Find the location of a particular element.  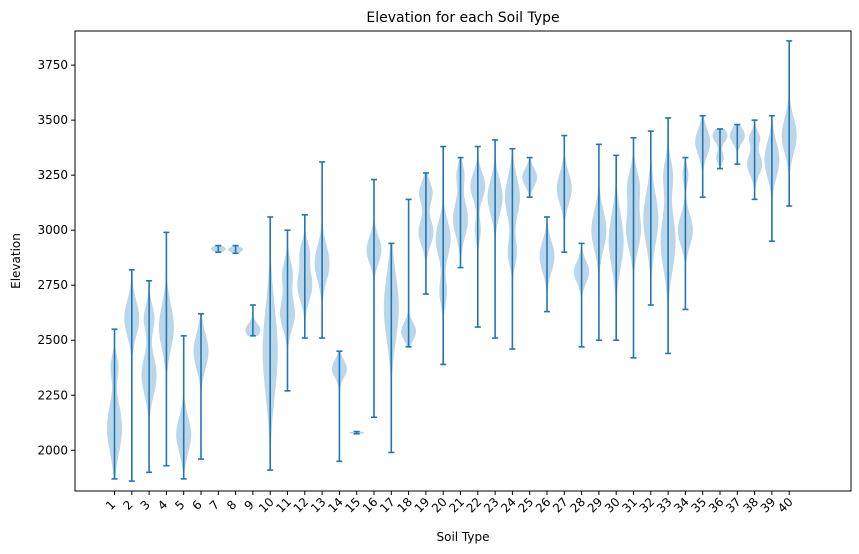

x-tick-label: 5 is located at coordinates (179, 505).